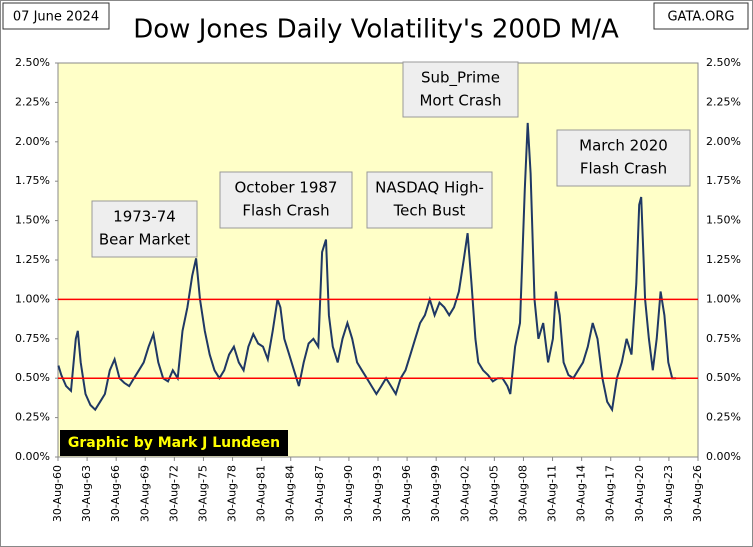 Image resolution: width=753 pixels, height=547 pixels. What do you see at coordinates (723, 259) in the screenshot?
I see `y2-tick-label: 1.25%` at bounding box center [723, 259].